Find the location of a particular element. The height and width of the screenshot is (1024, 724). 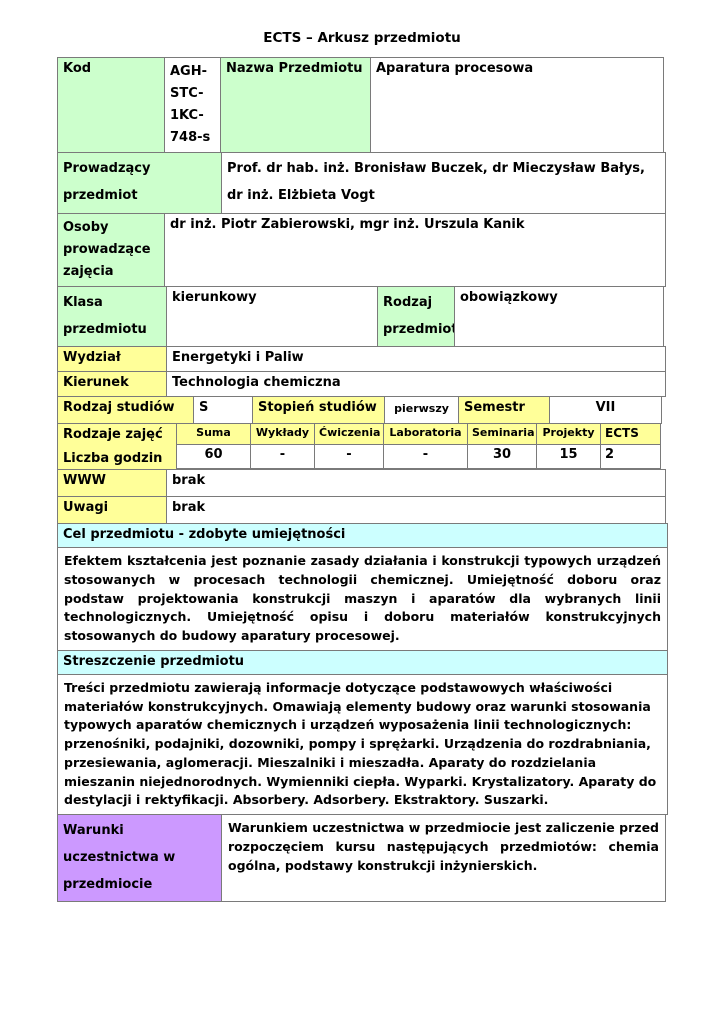

row-wydzial: Wydział Energetyki i Paliw is located at coordinates (362, 359).